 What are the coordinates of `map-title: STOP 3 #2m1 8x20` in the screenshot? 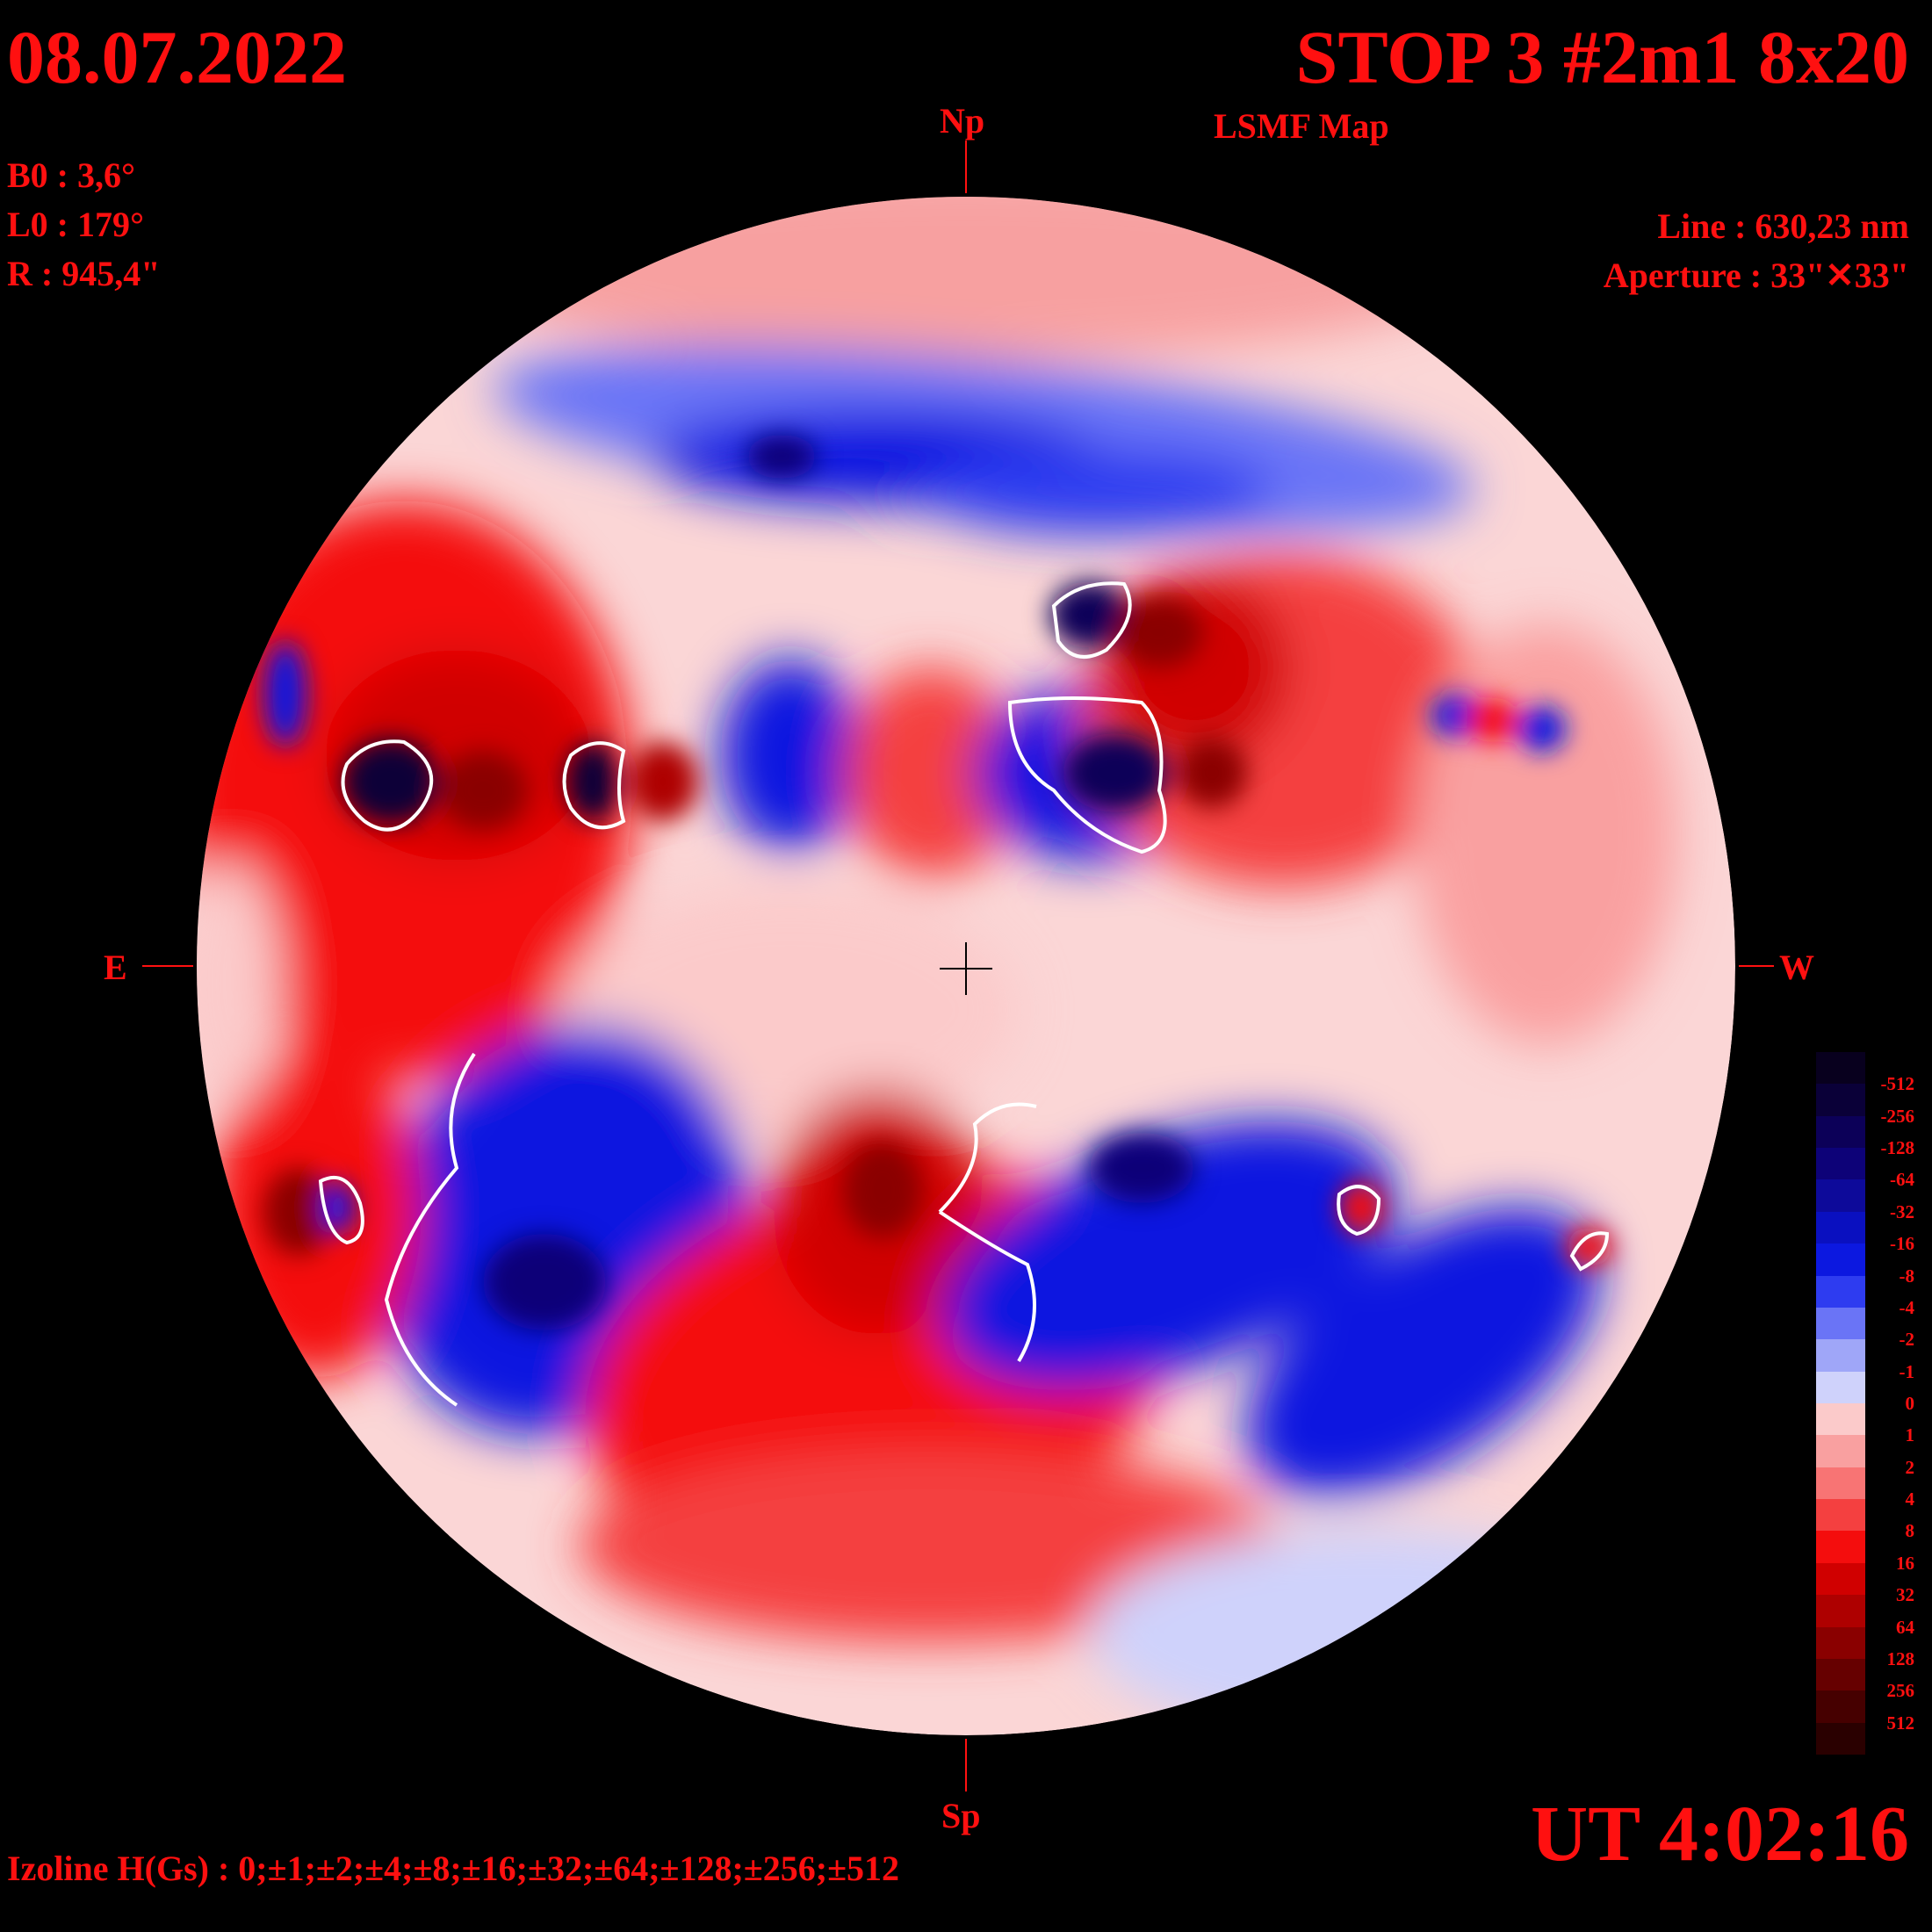 It's located at (1602, 57).